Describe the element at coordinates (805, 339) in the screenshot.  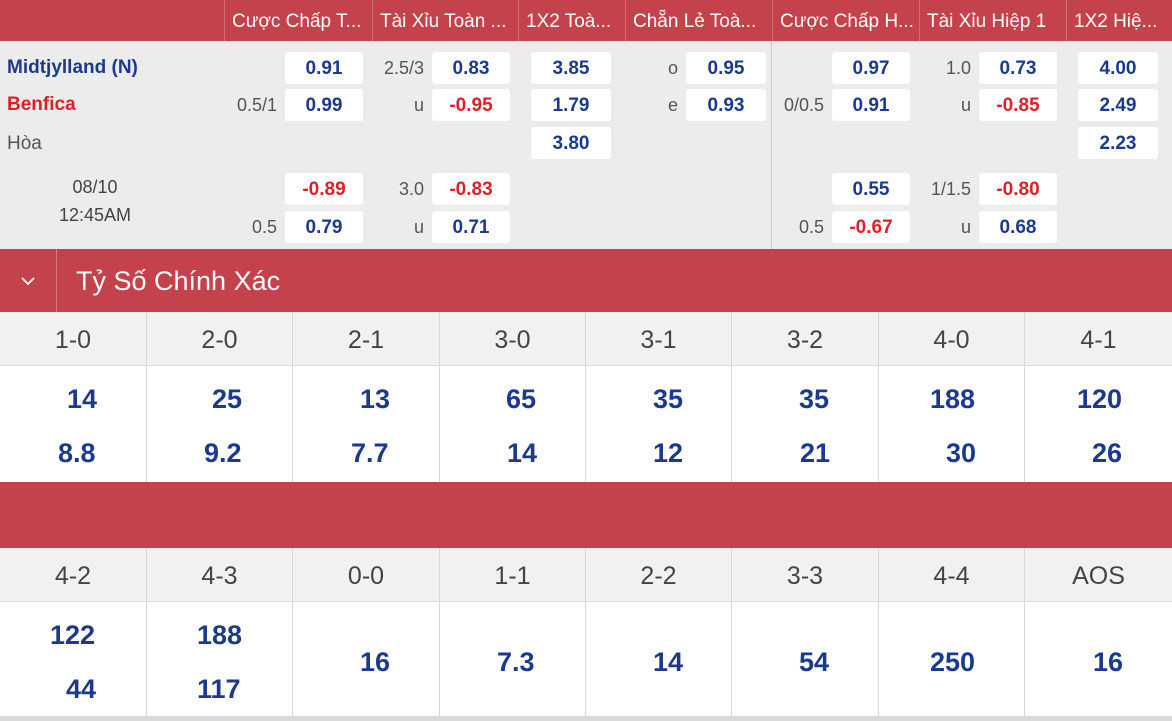
I see `score-header-3-2: 3-2` at that location.